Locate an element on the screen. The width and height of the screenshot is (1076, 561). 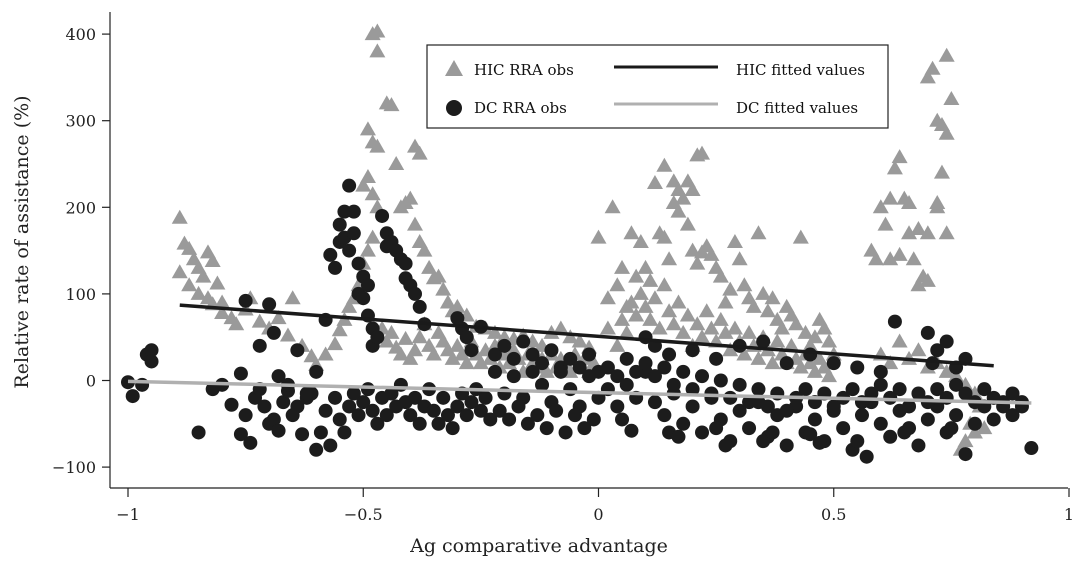
legend-hic-obs-marker is located at coordinates (454, 68).